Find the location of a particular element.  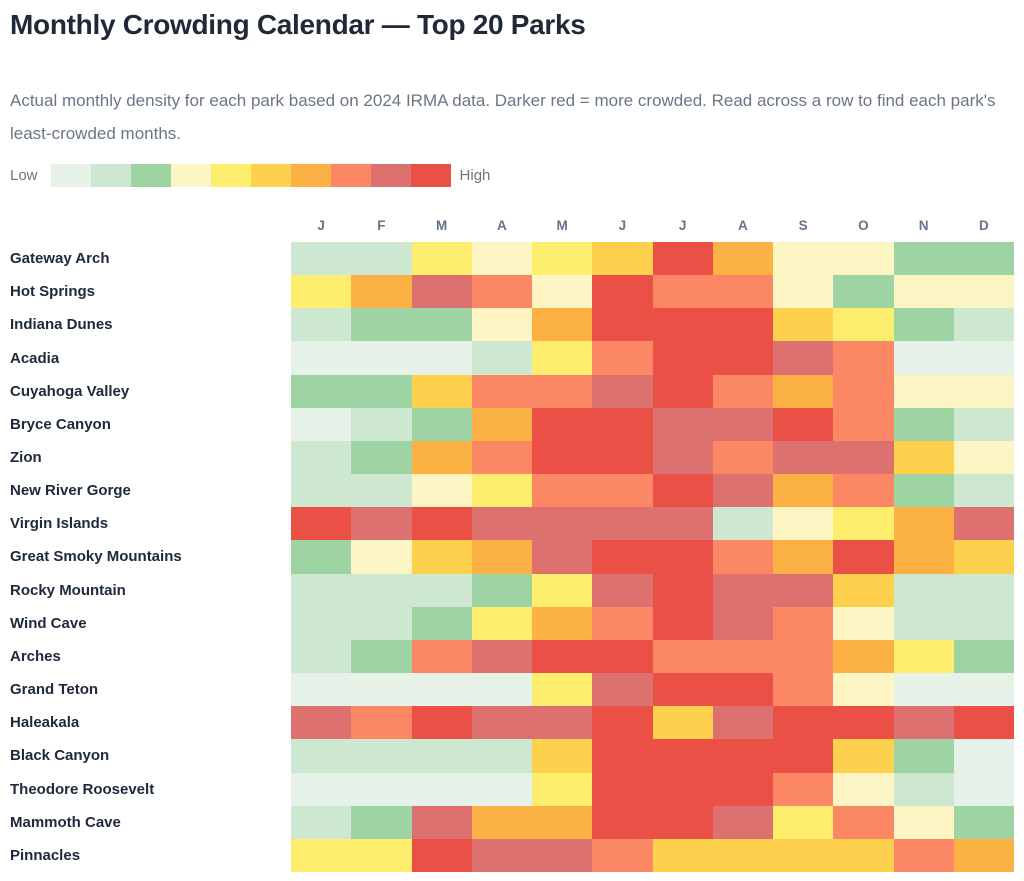

heatmap-row: Bryce Canyon is located at coordinates (512, 424).